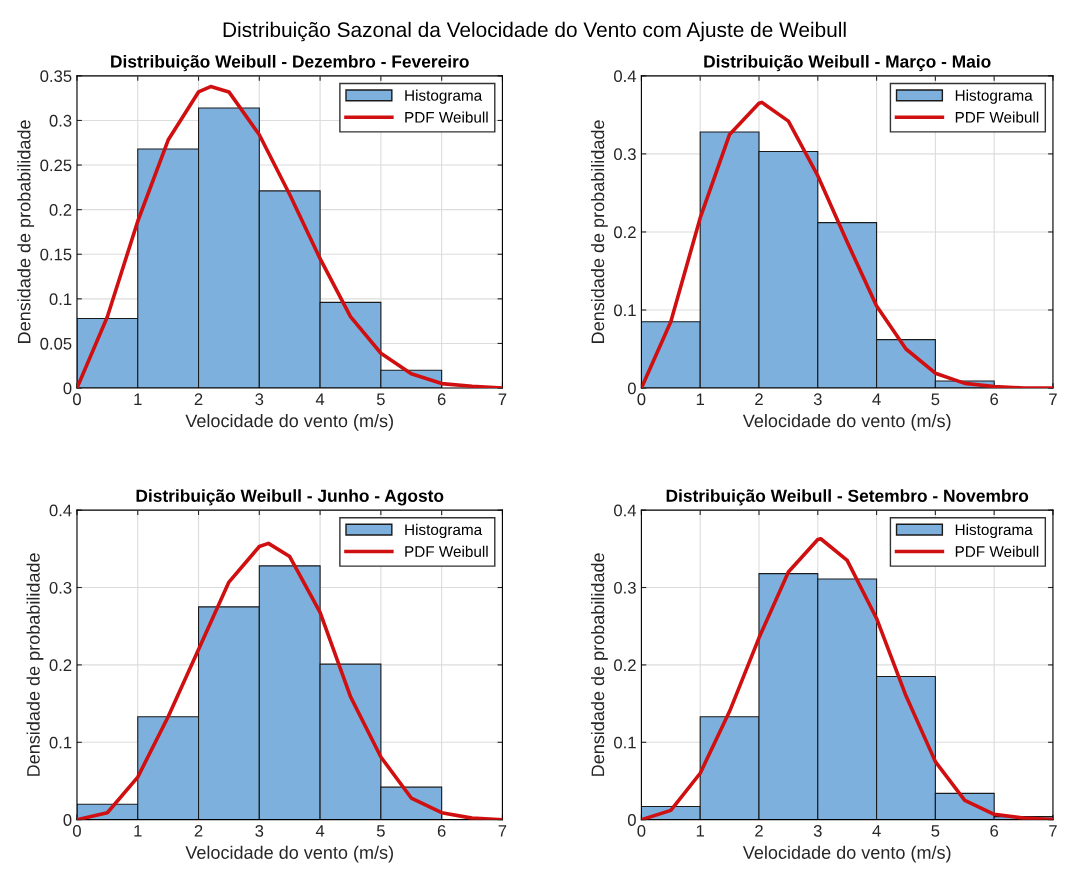 This screenshot has height=872, width=1069. Describe the element at coordinates (56, 76) in the screenshot. I see `y-tick-label: 0.35` at that location.